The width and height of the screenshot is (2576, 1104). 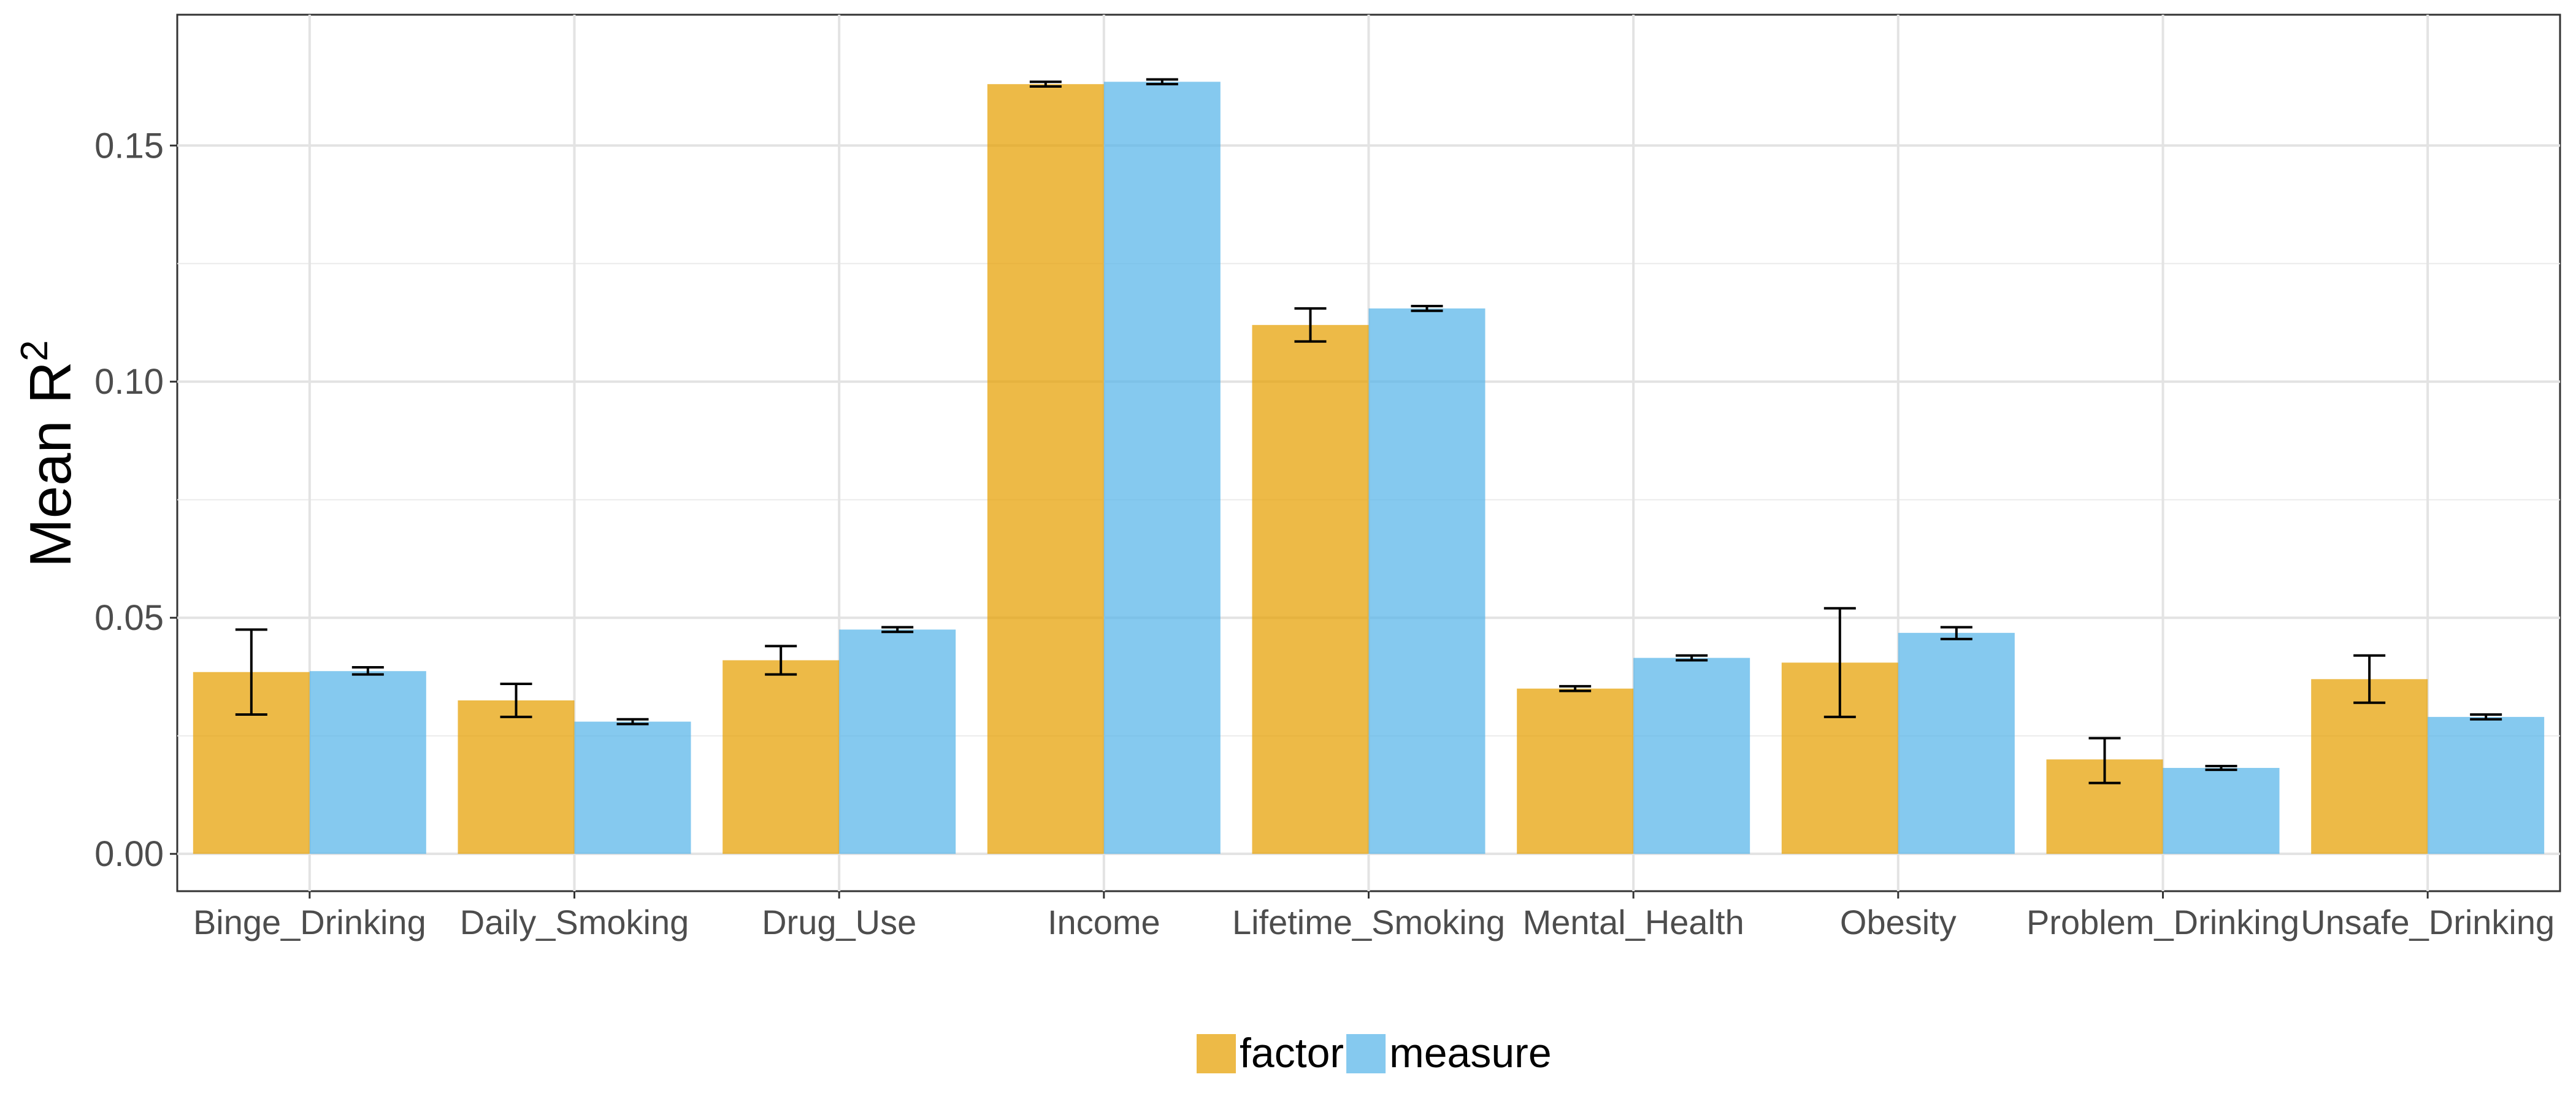 What do you see at coordinates (135, 500) in the screenshot?
I see `y-axis-ticks: 0.00 0.05 0.10 0.15` at bounding box center [135, 500].